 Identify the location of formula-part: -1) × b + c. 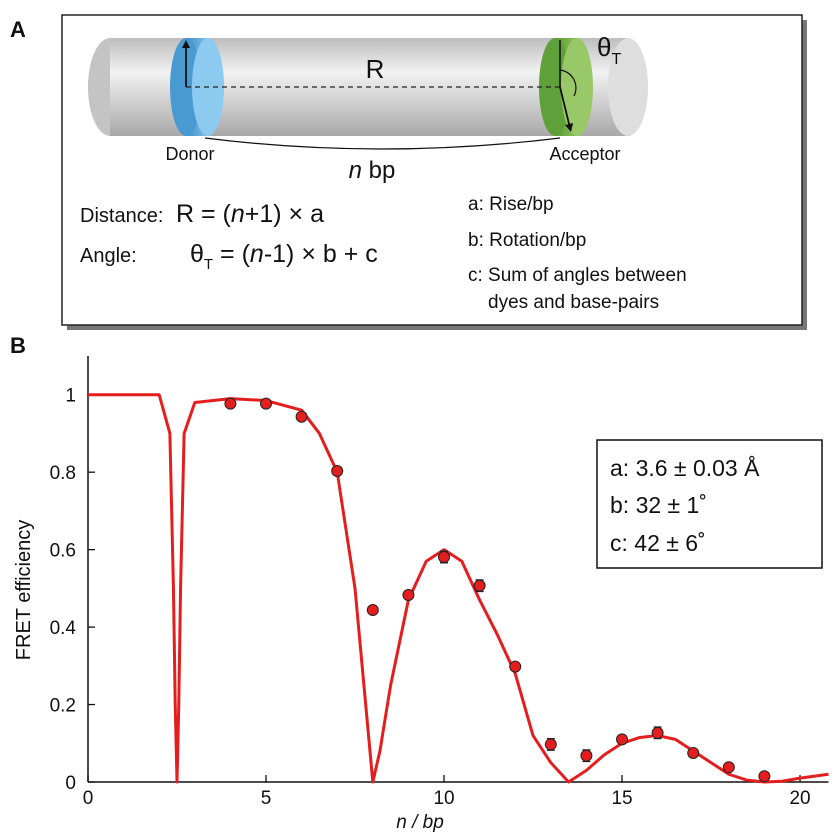
(321, 254).